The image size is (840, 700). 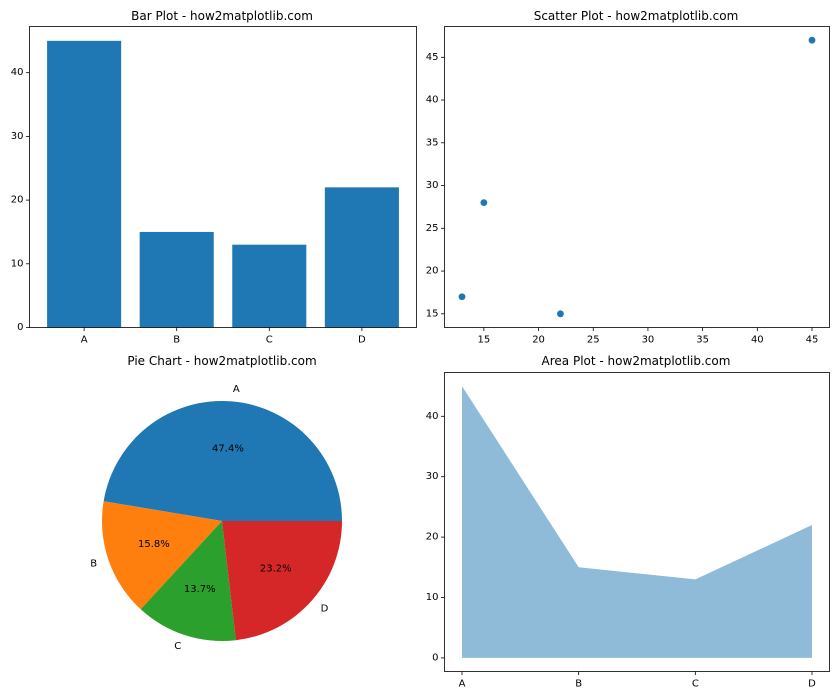 I want to click on bar-x-tick-label: D, so click(x=362, y=340).